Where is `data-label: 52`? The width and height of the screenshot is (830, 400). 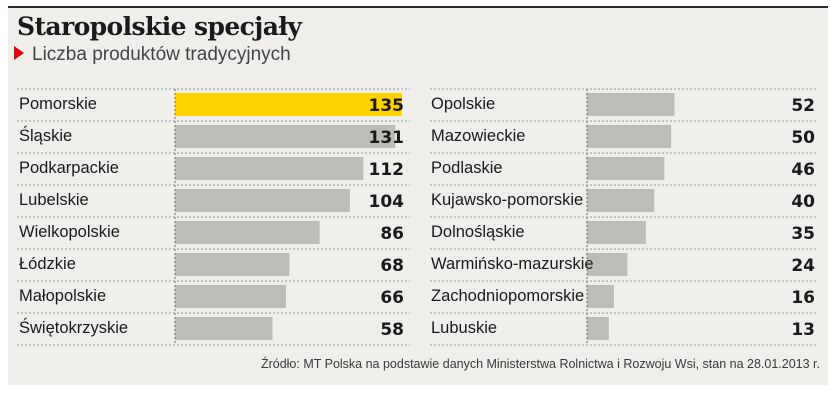
data-label: 52 is located at coordinates (803, 106).